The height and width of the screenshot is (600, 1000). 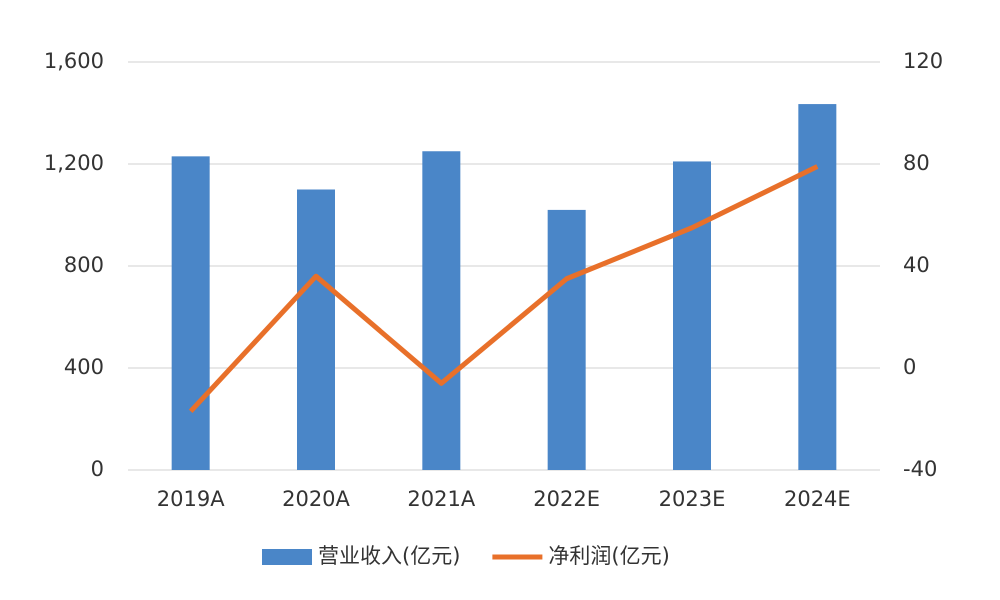 I want to click on x-tick-label: 2022E, so click(x=566, y=499).